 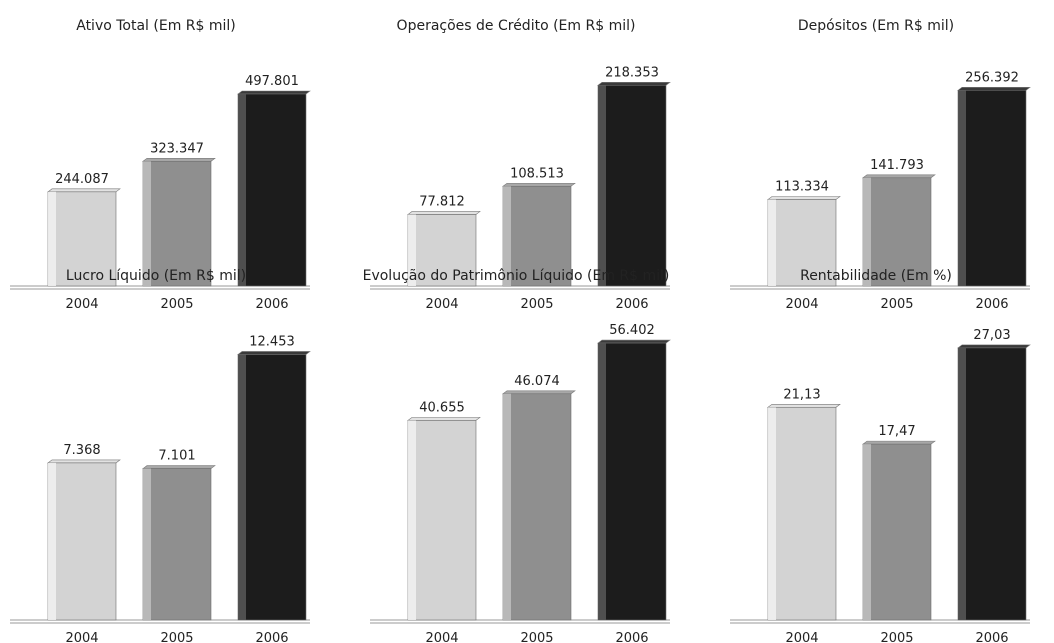 What do you see at coordinates (179, 159) in the screenshot?
I see `bar-top-1-2005` at bounding box center [179, 159].